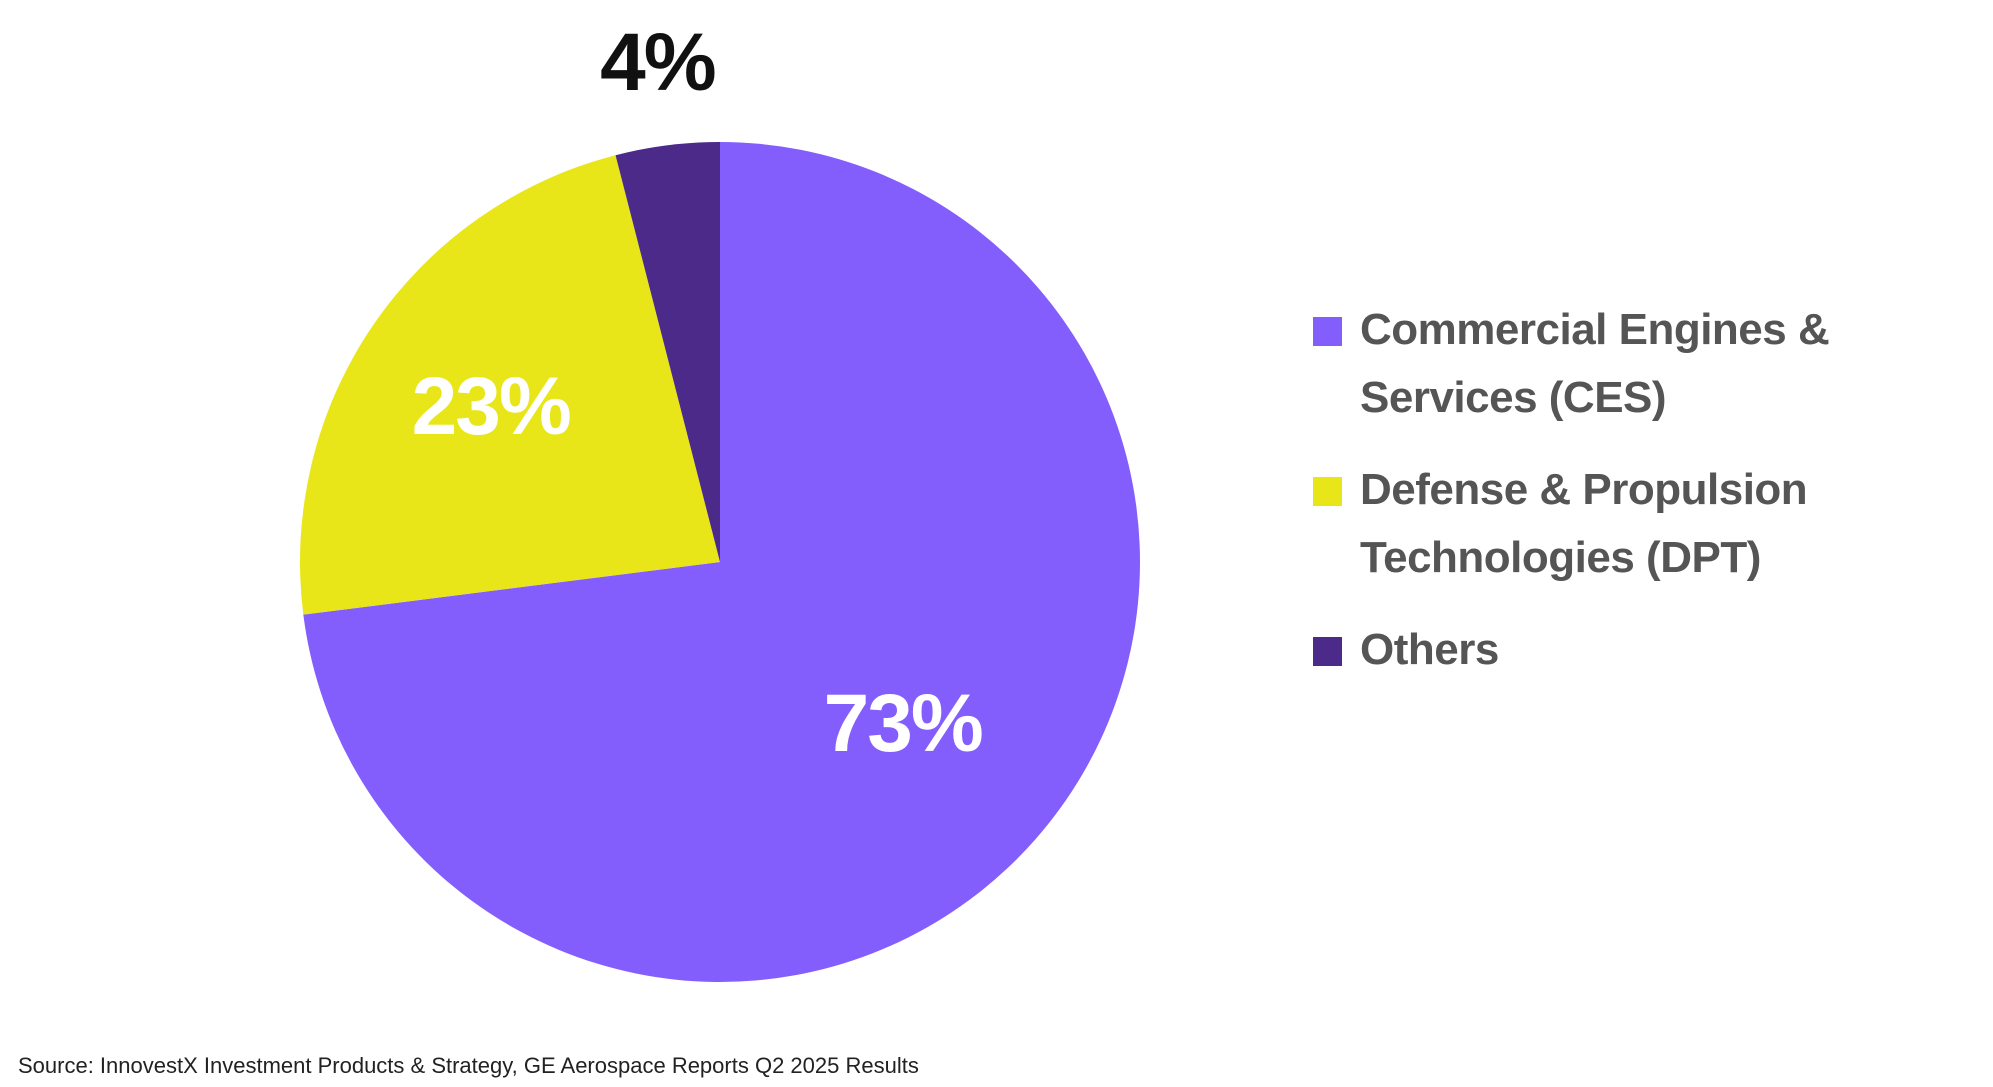  What do you see at coordinates (903, 723) in the screenshot?
I see `label-ces: 73%` at bounding box center [903, 723].